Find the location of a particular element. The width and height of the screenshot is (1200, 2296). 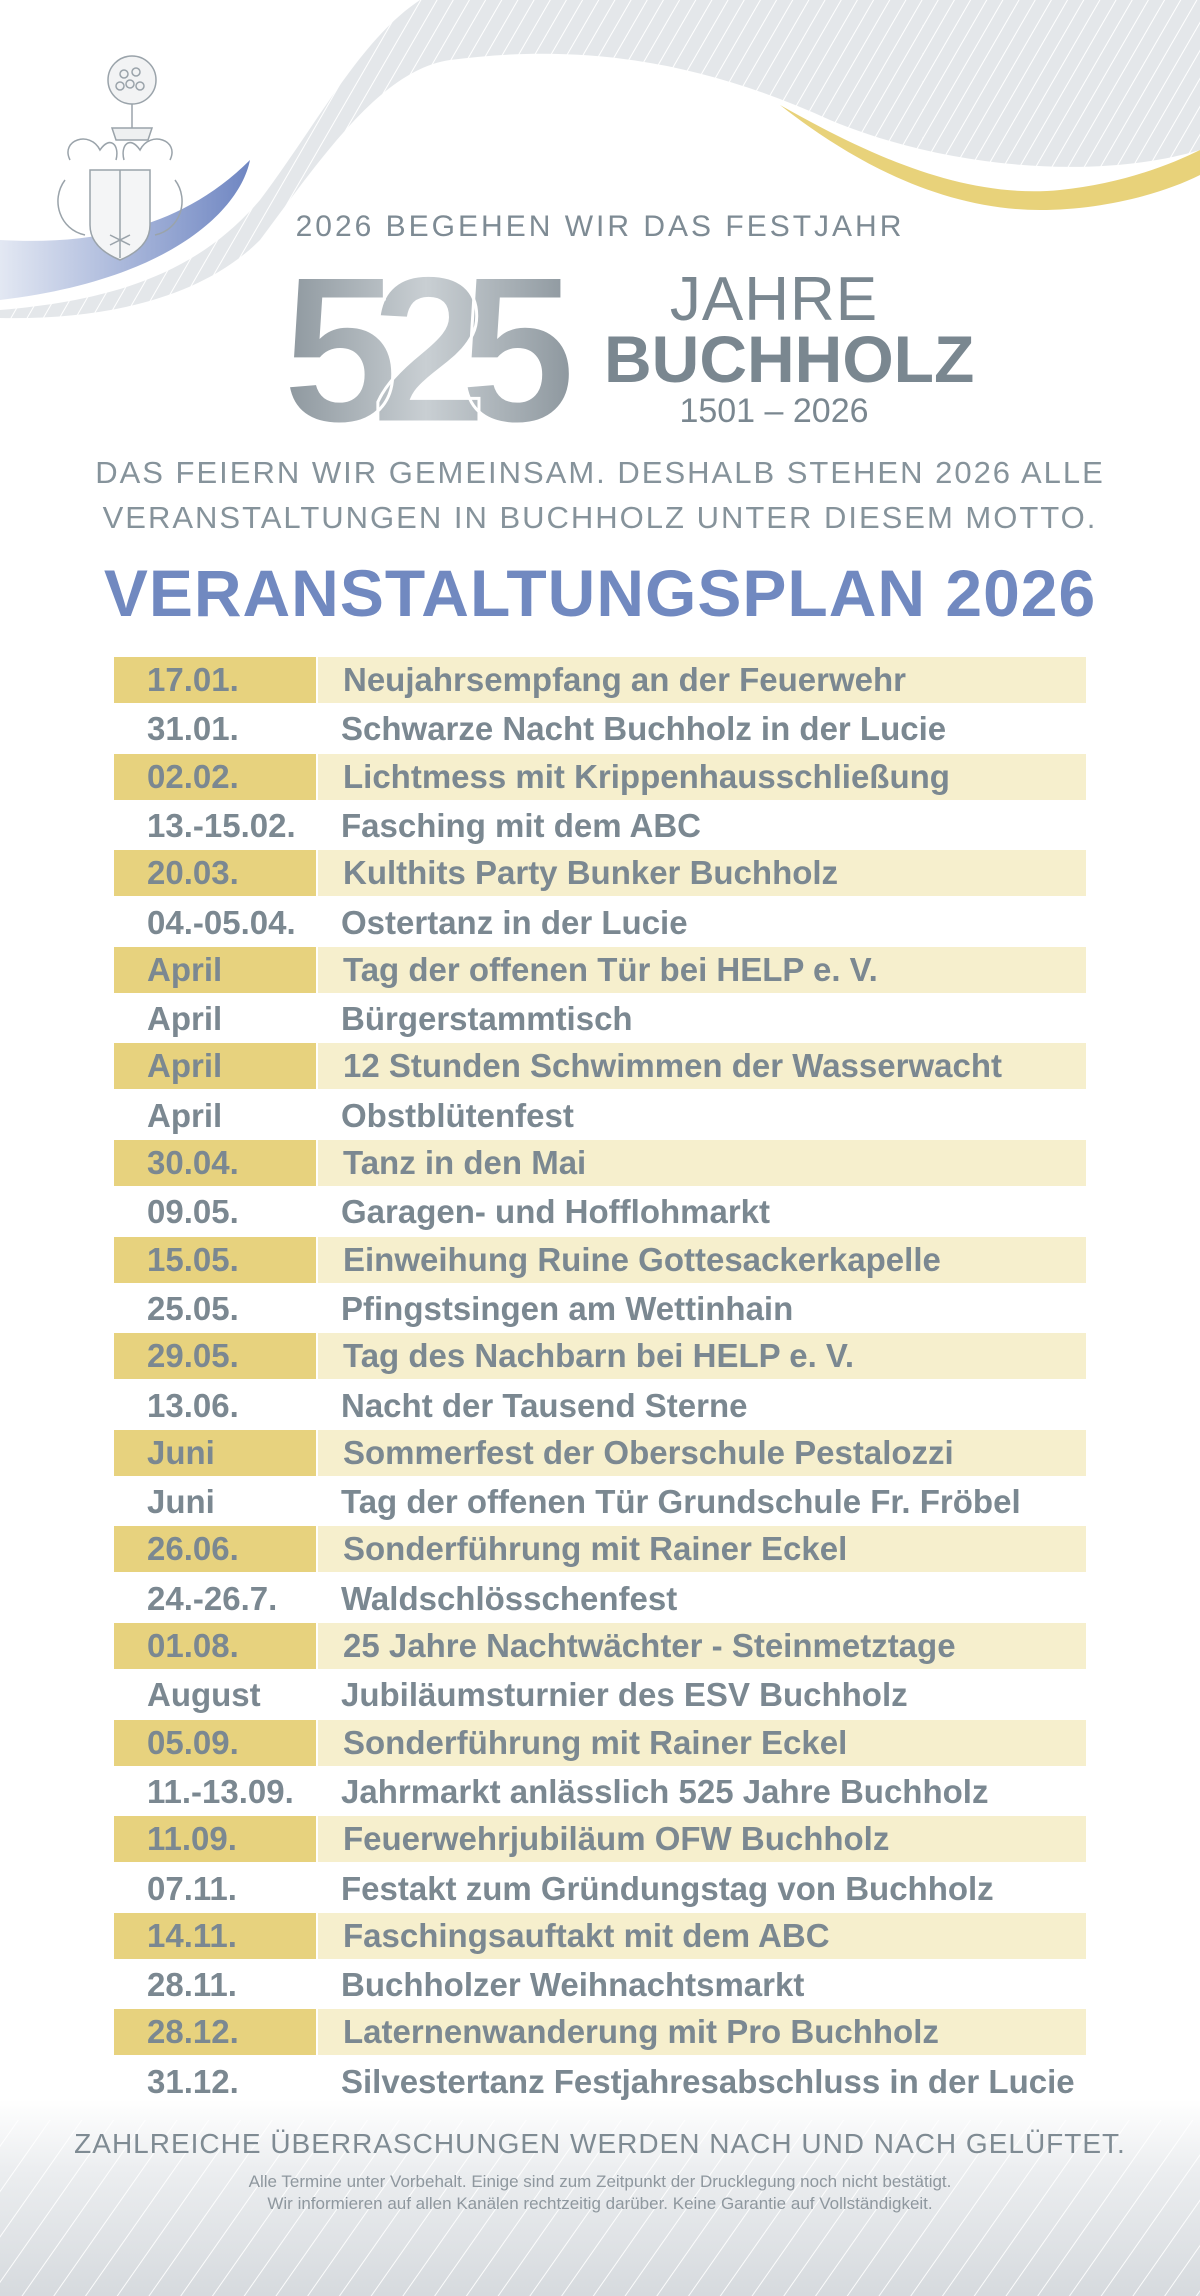

event-date: 20.03. is located at coordinates (215, 873).